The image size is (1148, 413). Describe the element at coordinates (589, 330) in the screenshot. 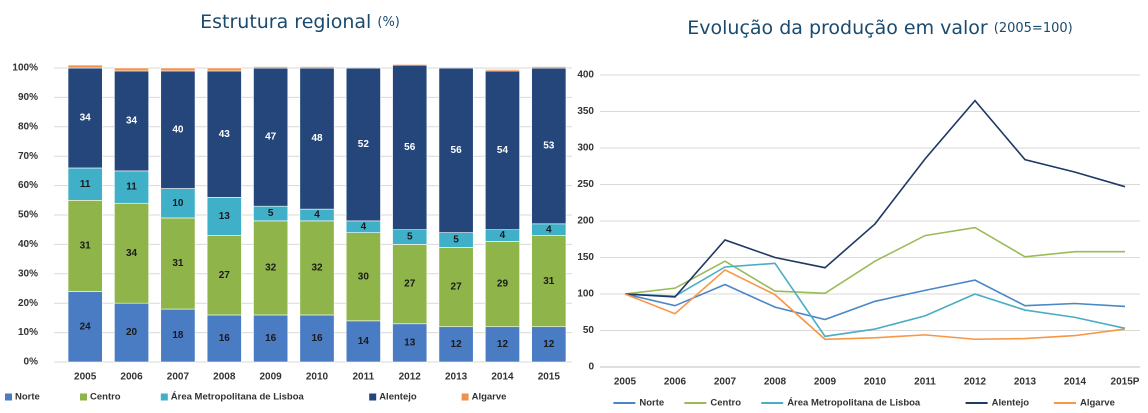

I see `y-tick-label: 50` at that location.